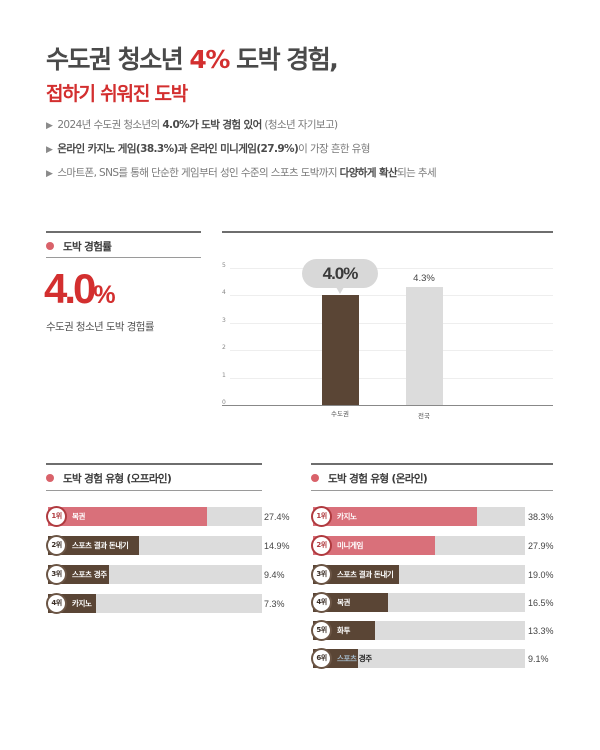 The width and height of the screenshot is (600, 750). What do you see at coordinates (100, 327) in the screenshot?
I see `rate-caption: 수도권 청소년 도박 경험률` at bounding box center [100, 327].